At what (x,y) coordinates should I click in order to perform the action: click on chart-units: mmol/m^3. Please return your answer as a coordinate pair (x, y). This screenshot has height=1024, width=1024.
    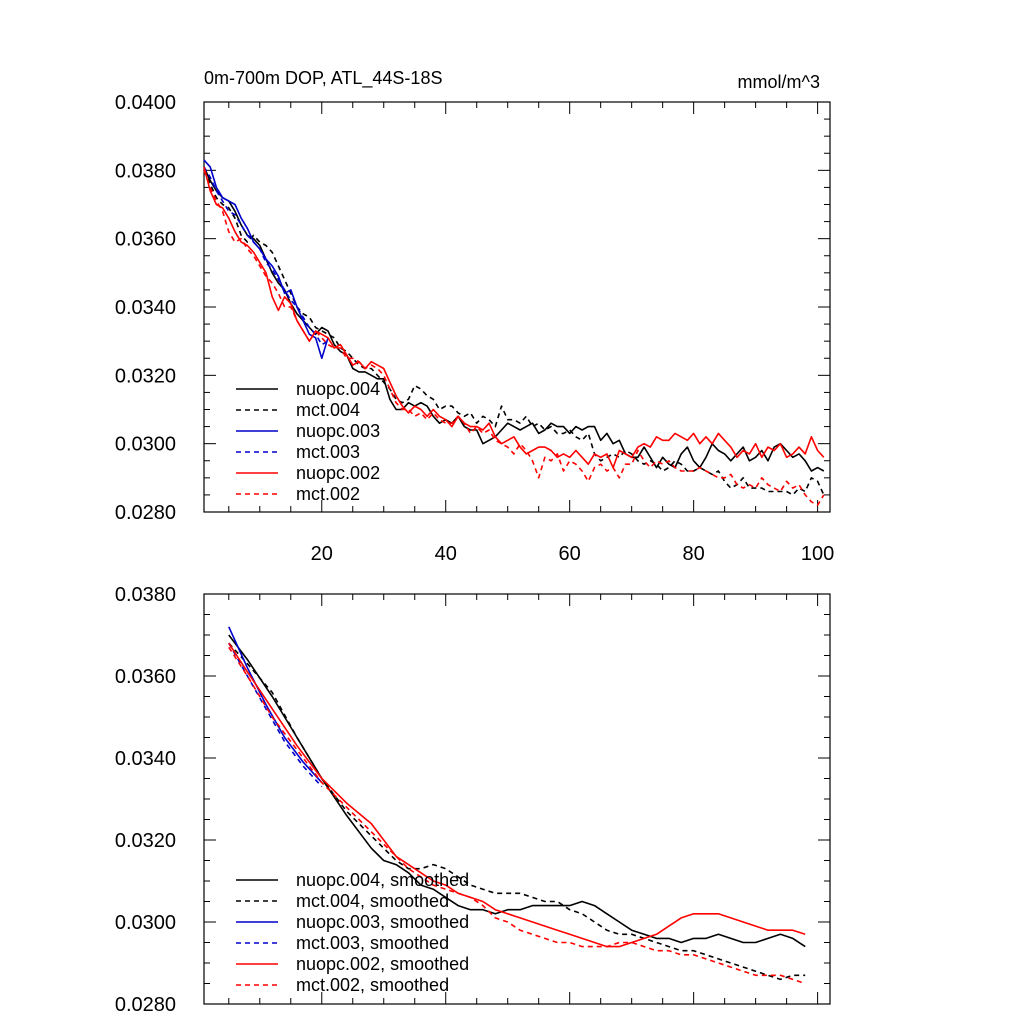
    Looking at the image, I should click on (779, 82).